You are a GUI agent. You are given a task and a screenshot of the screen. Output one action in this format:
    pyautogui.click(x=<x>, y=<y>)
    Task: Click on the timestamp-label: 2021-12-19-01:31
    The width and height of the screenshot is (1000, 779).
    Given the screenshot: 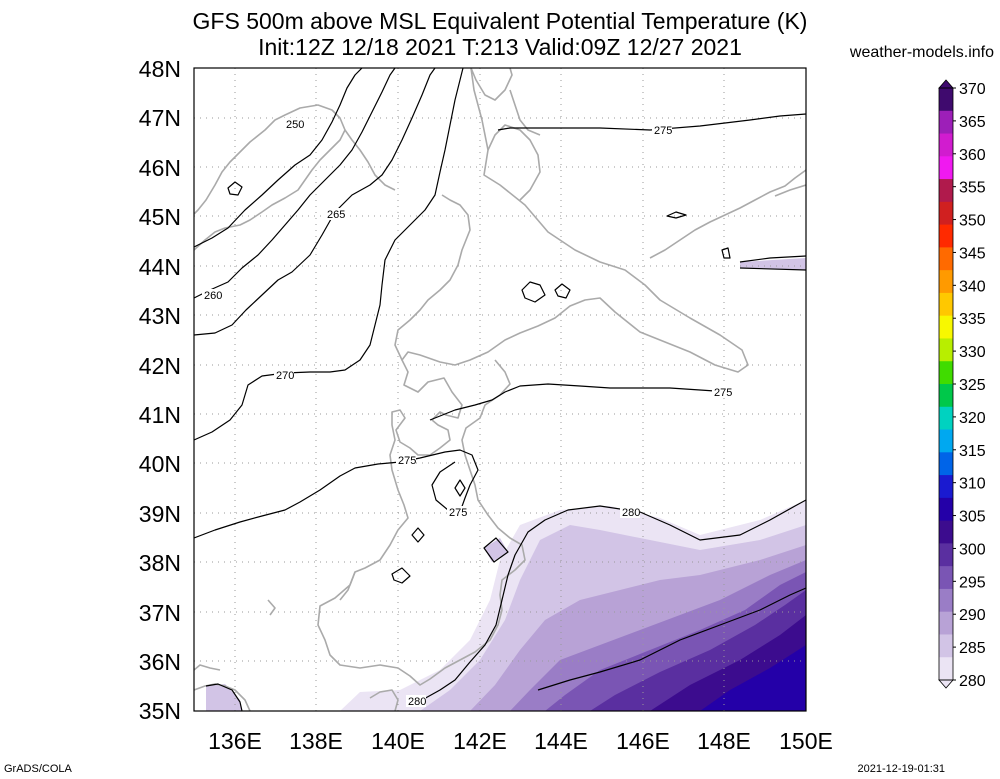 What is the action you would take?
    pyautogui.click(x=901, y=769)
    